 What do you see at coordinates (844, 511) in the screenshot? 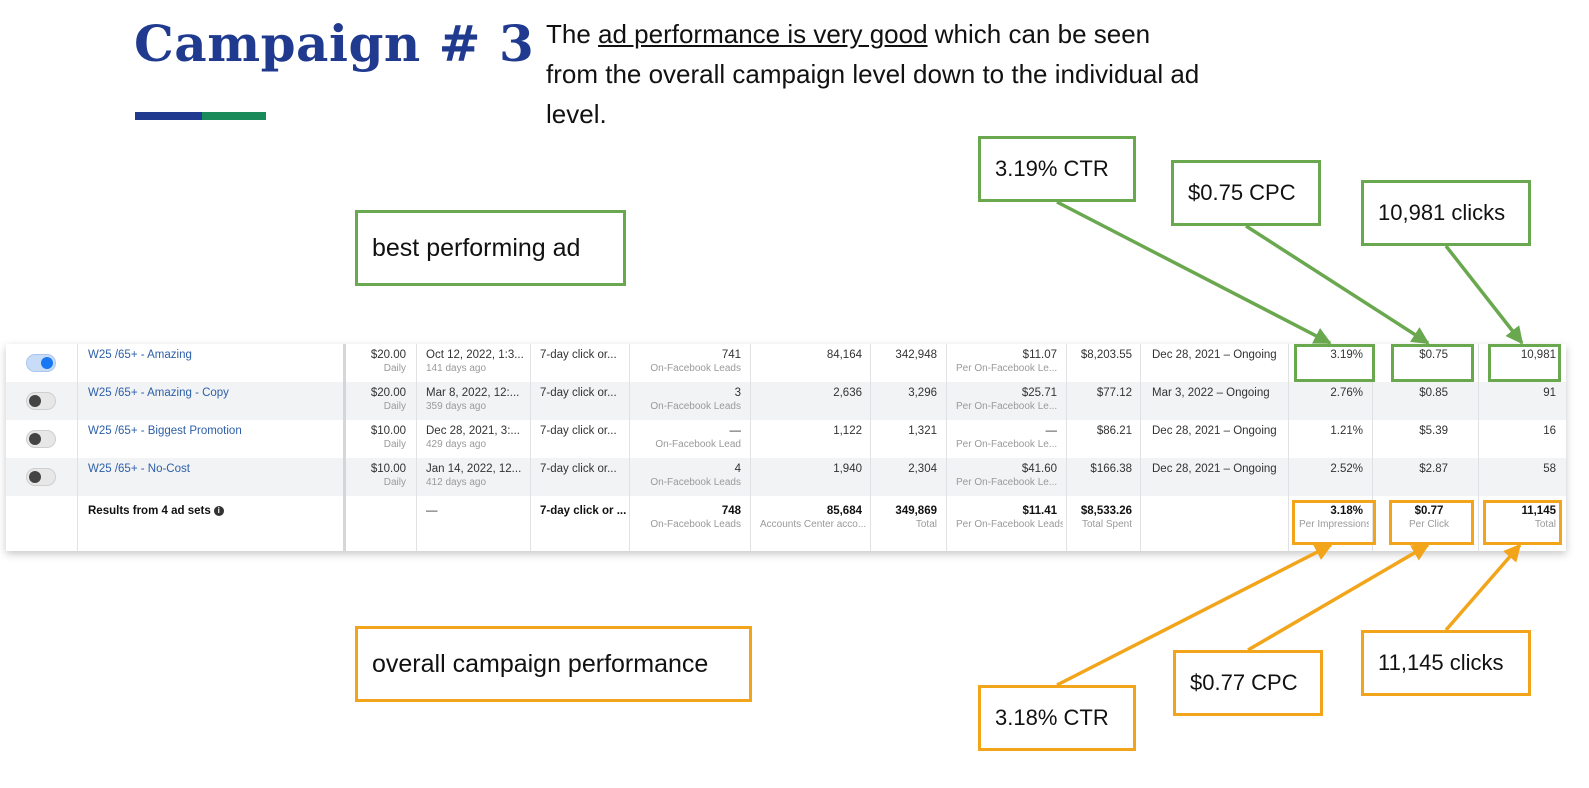
I see `summary-reach-value: 85,684` at bounding box center [844, 511].